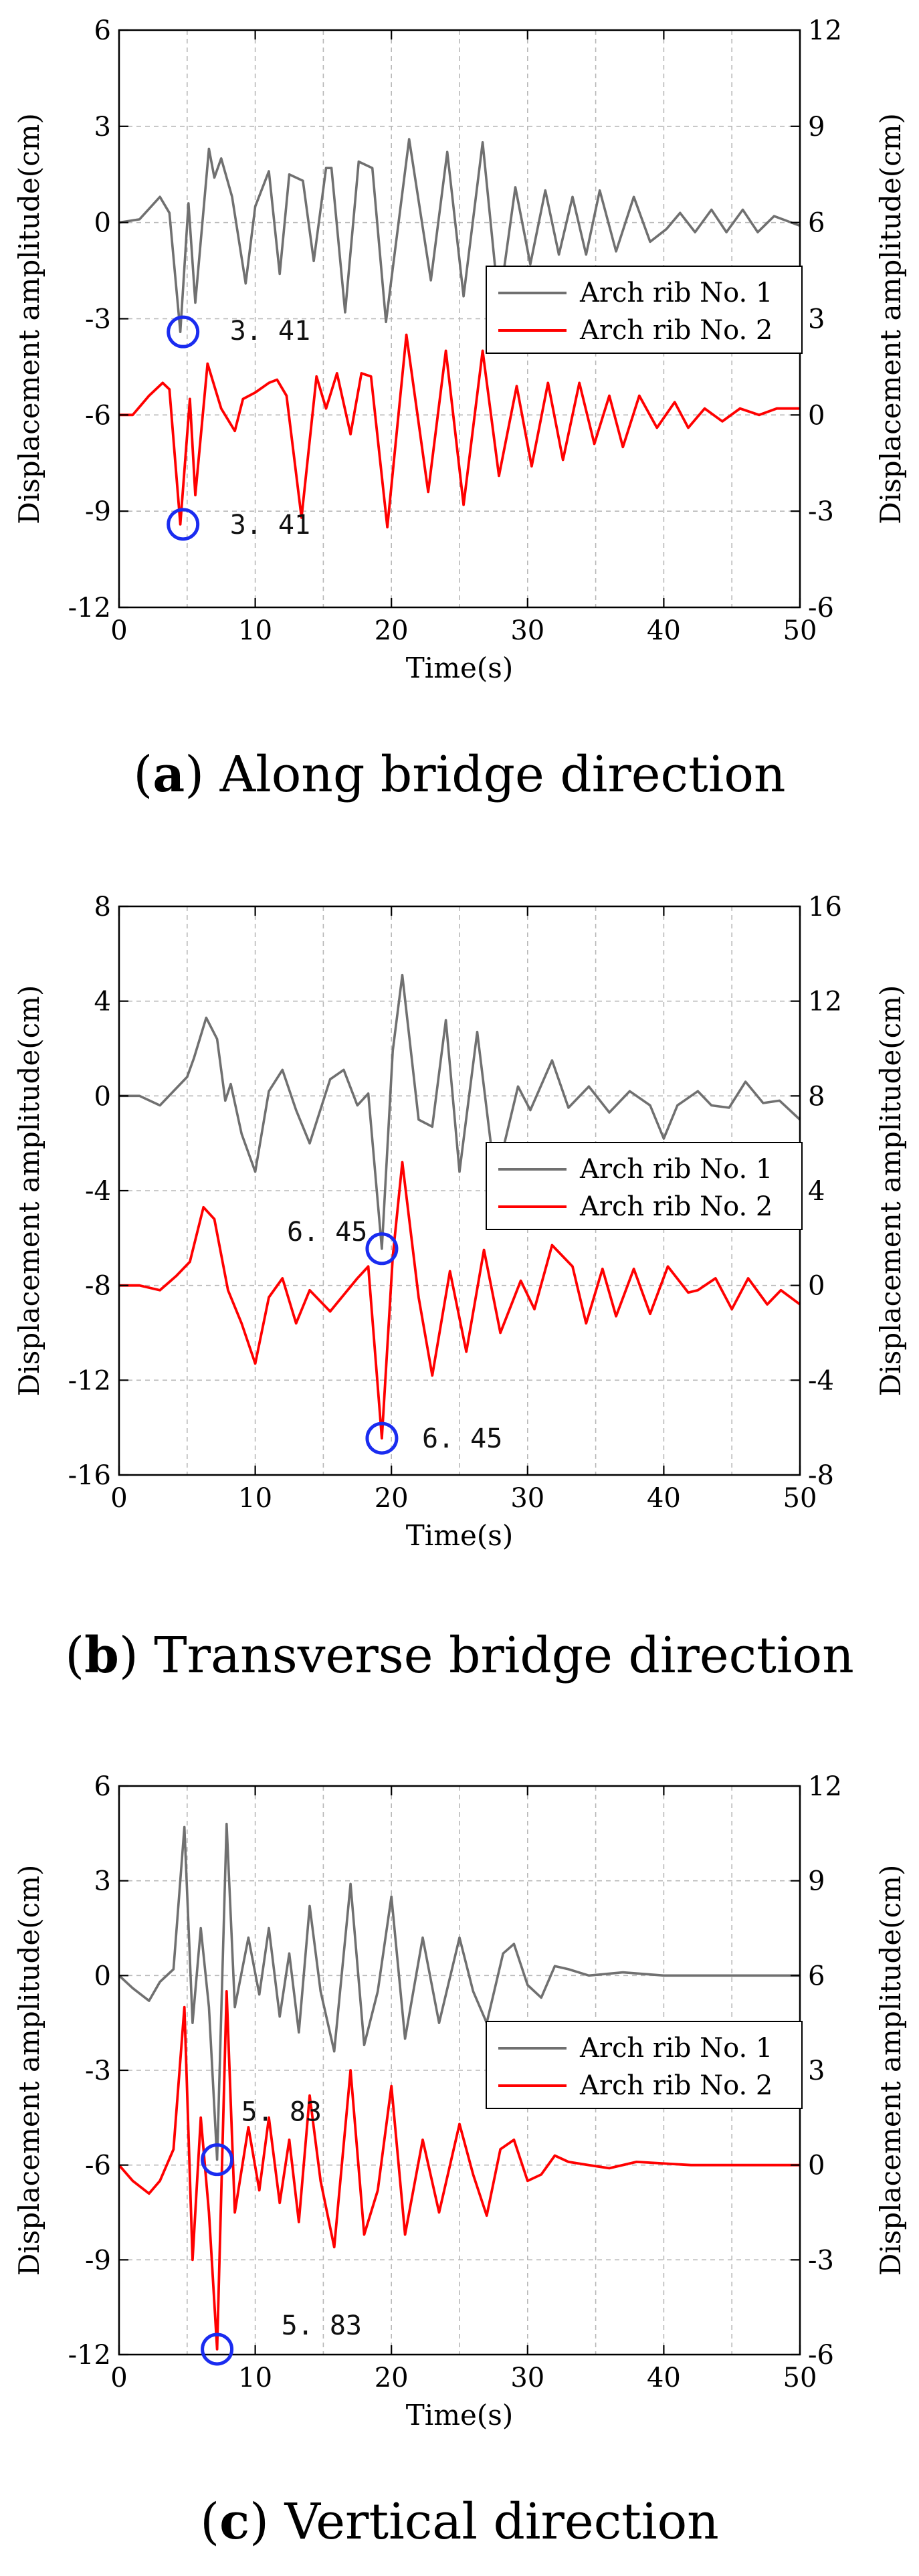 Image resolution: width=919 pixels, height=2576 pixels. I want to click on y2-tick-label: 4, so click(816, 1191).